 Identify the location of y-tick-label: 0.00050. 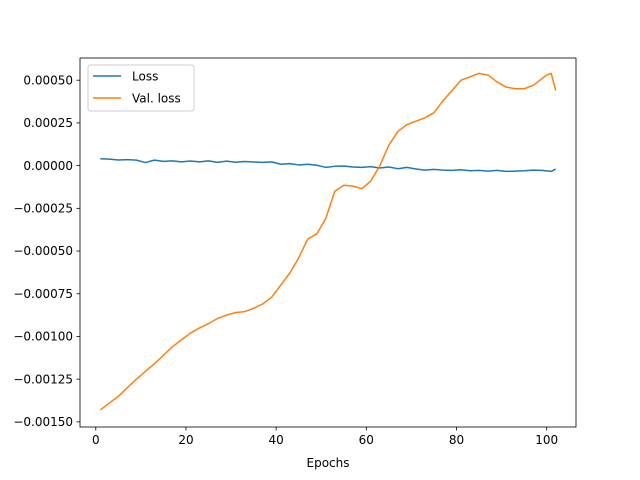
(48, 80).